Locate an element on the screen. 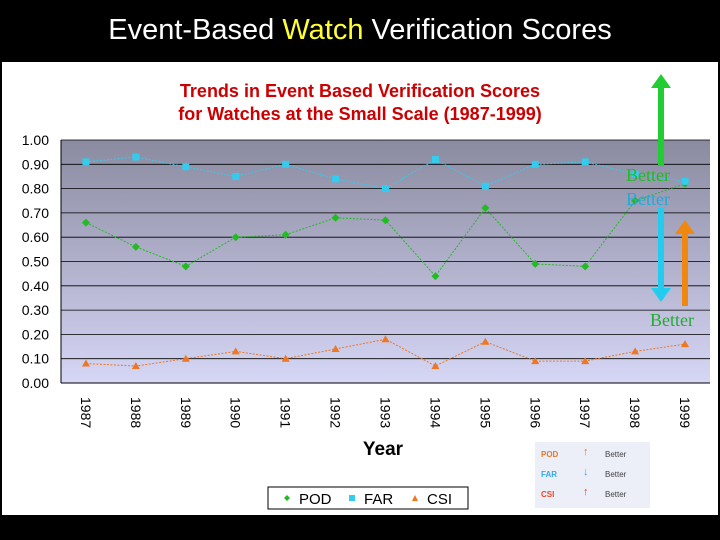 Image resolution: width=720 pixels, height=540 pixels. x-tick-label: 1987 is located at coordinates (86, 412).